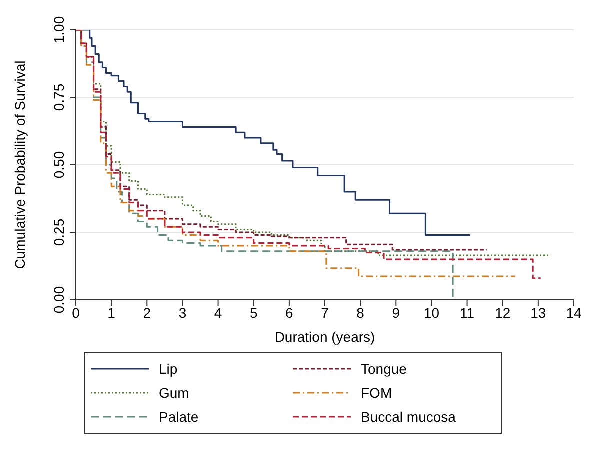 The image size is (590, 450). What do you see at coordinates (147, 312) in the screenshot?
I see `x-tick-label: 2` at bounding box center [147, 312].